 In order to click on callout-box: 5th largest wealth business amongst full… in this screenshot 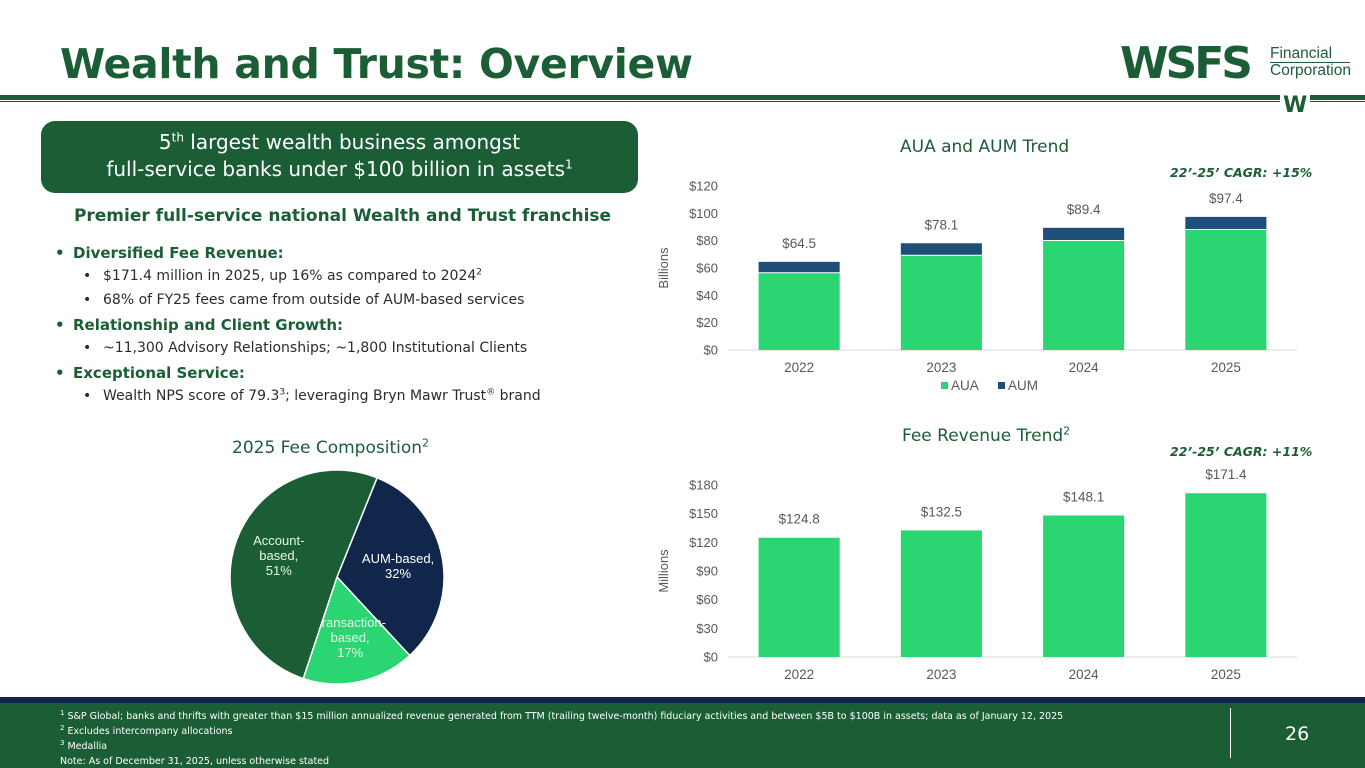, I will do `click(339, 157)`.